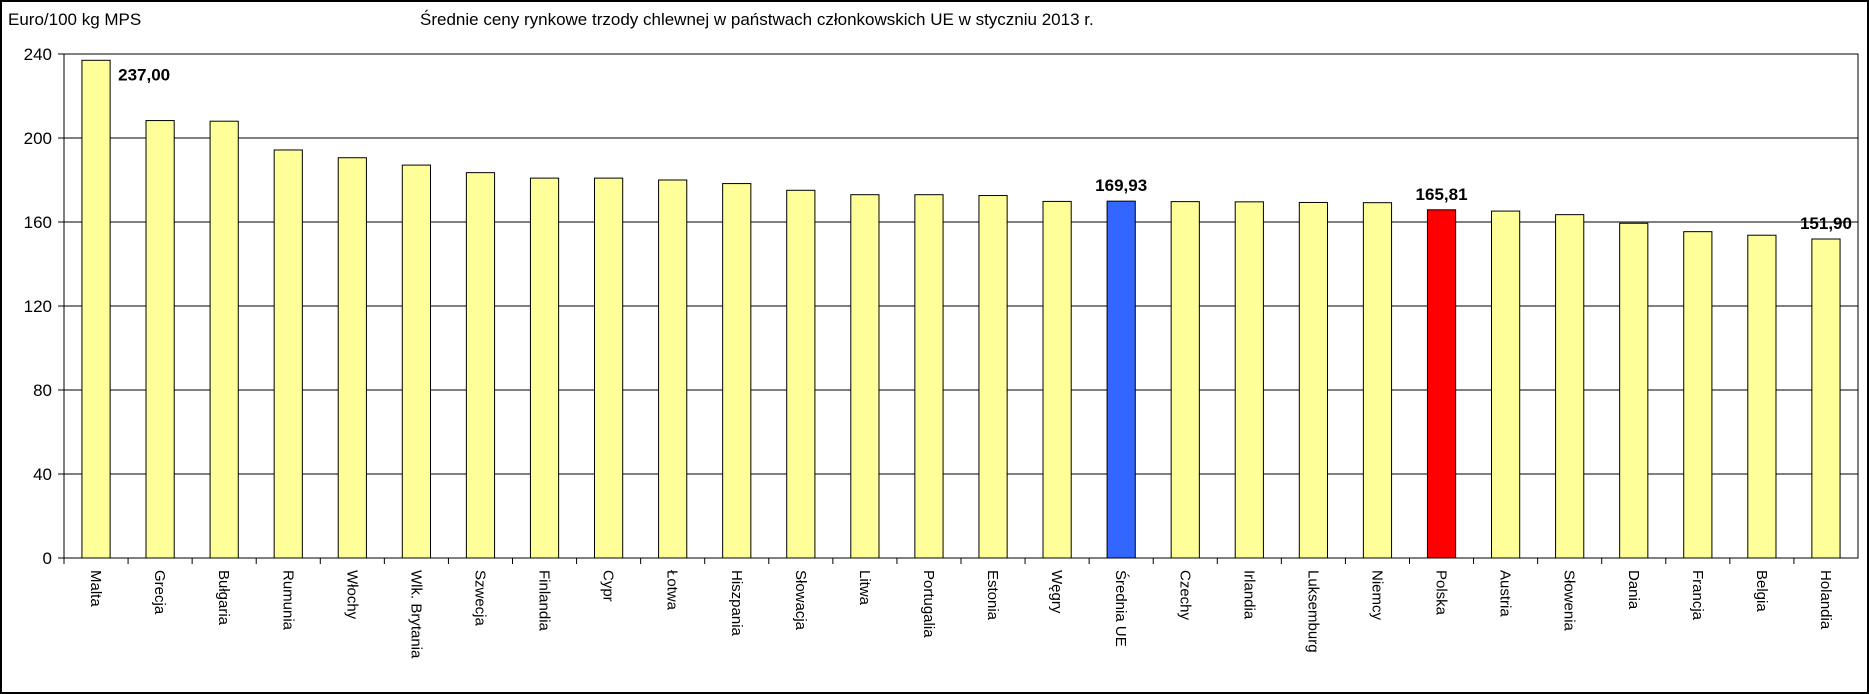 The image size is (1869, 694). What do you see at coordinates (159, 592) in the screenshot?
I see `x-tick-label: Grecja` at bounding box center [159, 592].